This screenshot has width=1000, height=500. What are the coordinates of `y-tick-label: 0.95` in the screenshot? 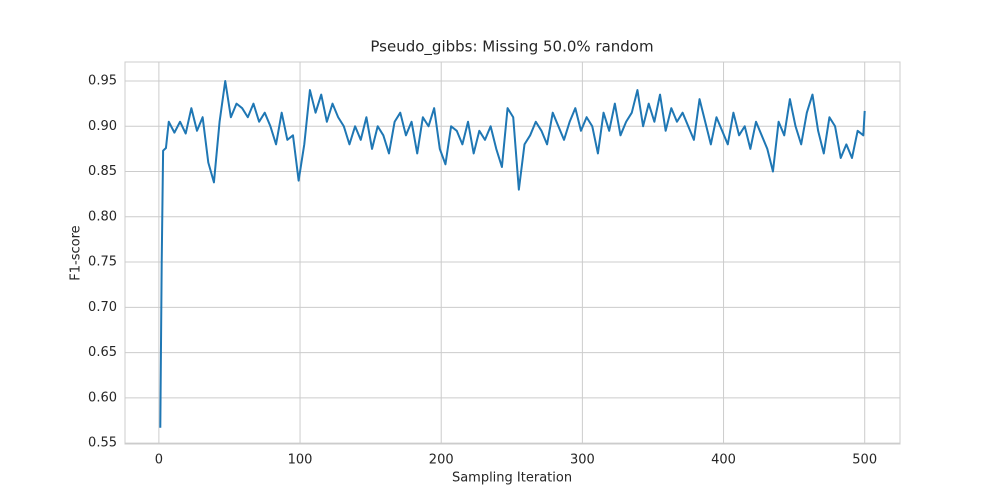 It's located at (102, 81).